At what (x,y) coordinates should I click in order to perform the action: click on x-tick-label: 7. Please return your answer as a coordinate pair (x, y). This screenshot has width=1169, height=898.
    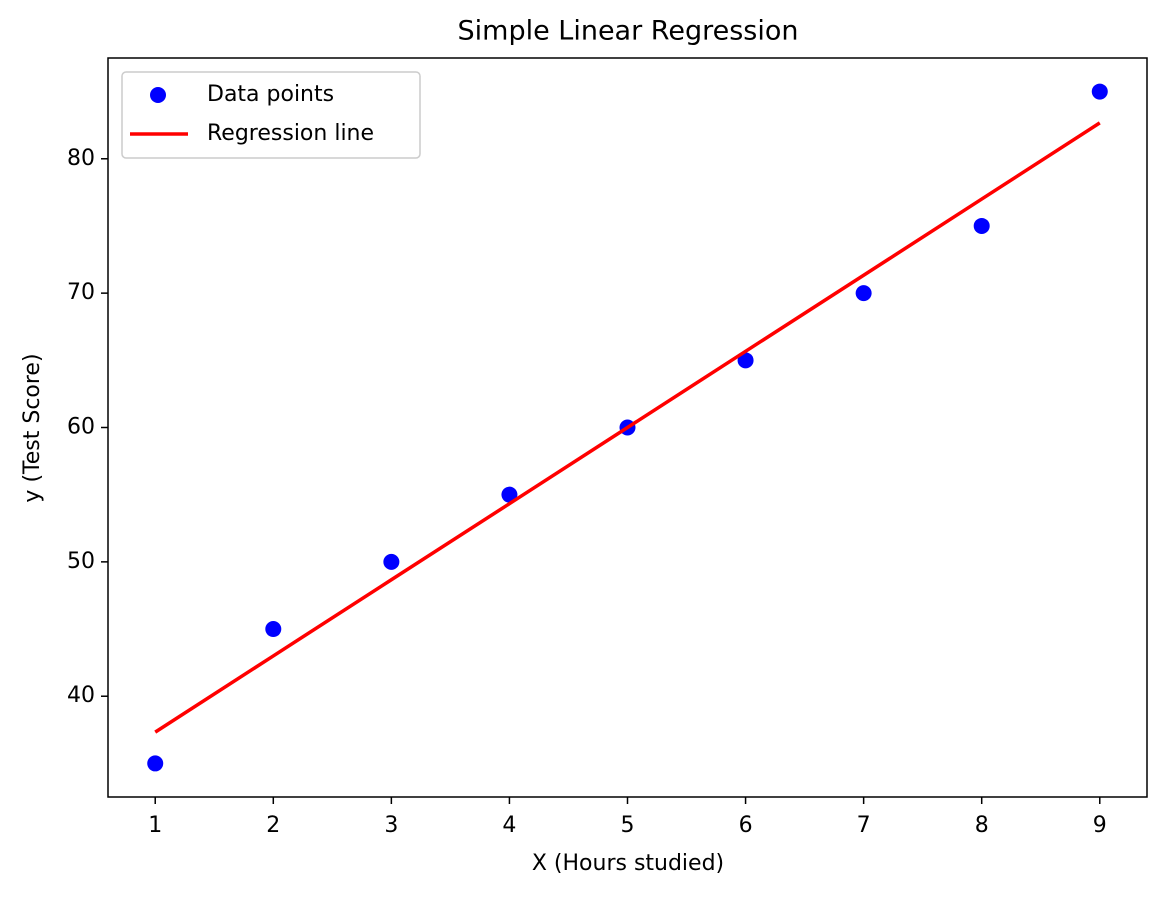
    Looking at the image, I should click on (864, 825).